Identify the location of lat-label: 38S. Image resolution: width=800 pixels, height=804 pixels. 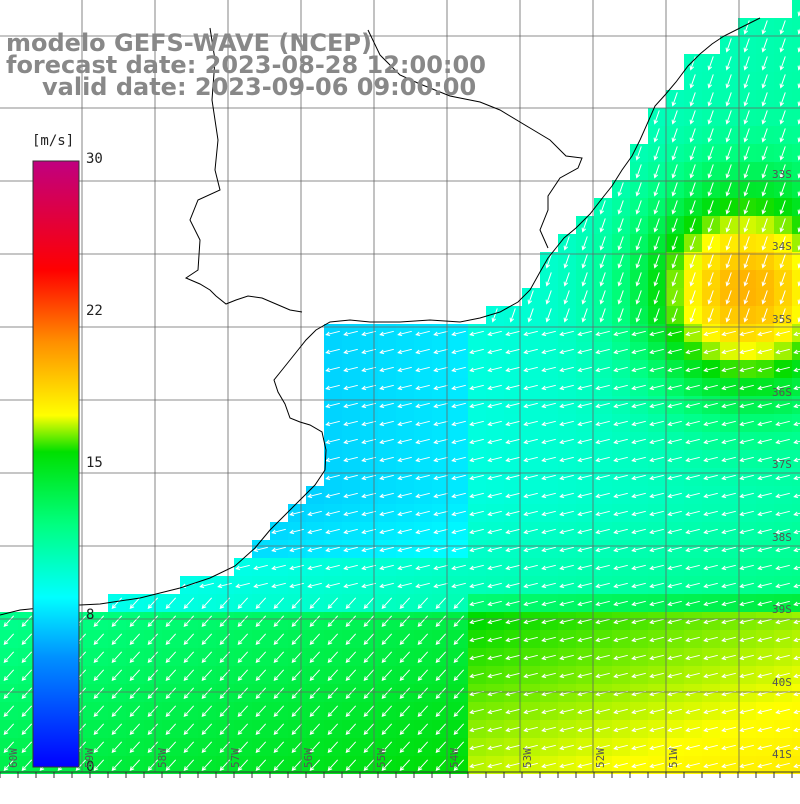
(782, 537).